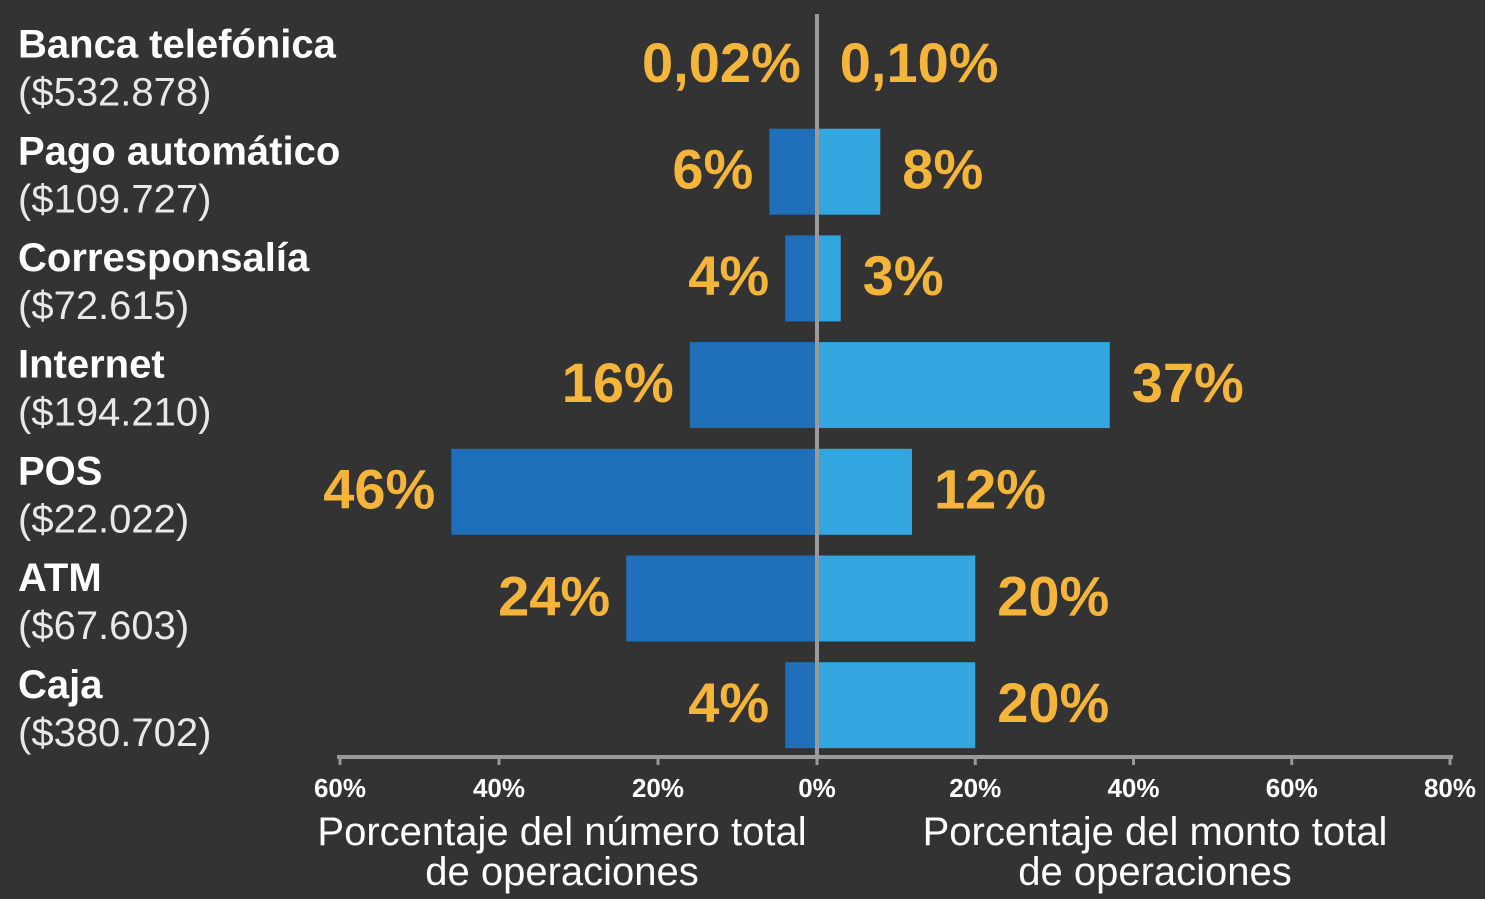 This screenshot has width=1485, height=899. Describe the element at coordinates (103, 306) in the screenshot. I see `category-note: ($72.615)` at that location.